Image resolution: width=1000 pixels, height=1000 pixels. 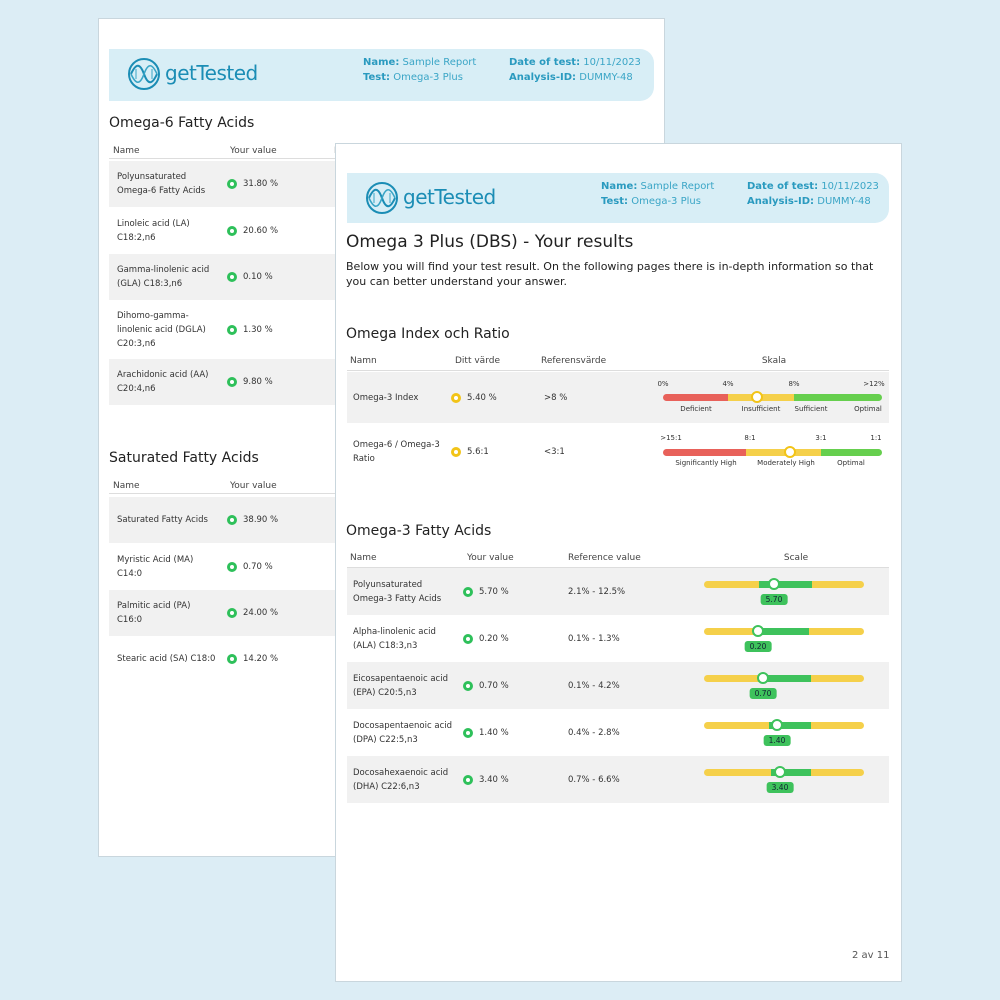 What do you see at coordinates (494, 732) in the screenshot?
I see `row-value: 1.40 %` at bounding box center [494, 732].